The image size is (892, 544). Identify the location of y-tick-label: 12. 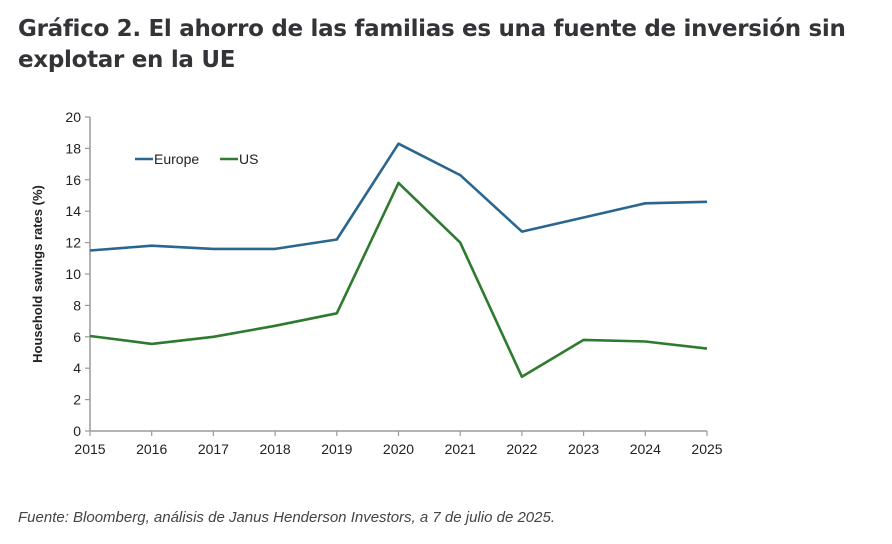
(73, 243).